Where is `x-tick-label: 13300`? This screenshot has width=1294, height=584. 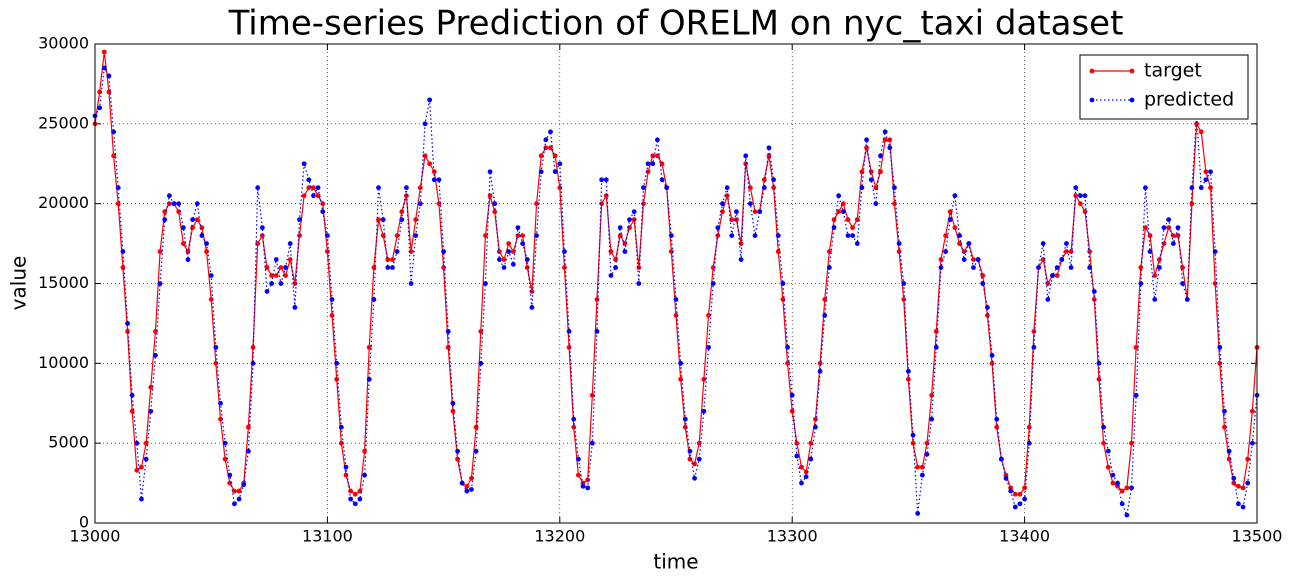
x-tick-label: 13300 is located at coordinates (792, 536).